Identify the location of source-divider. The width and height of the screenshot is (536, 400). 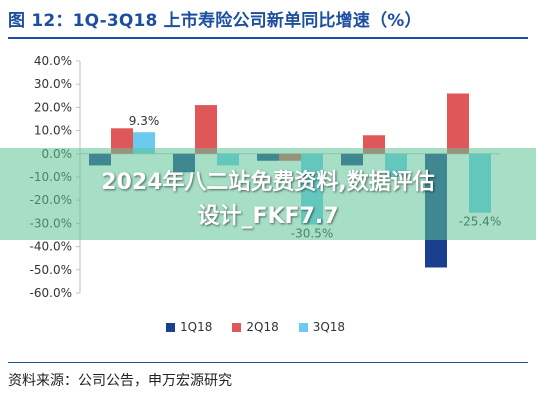
(268, 362).